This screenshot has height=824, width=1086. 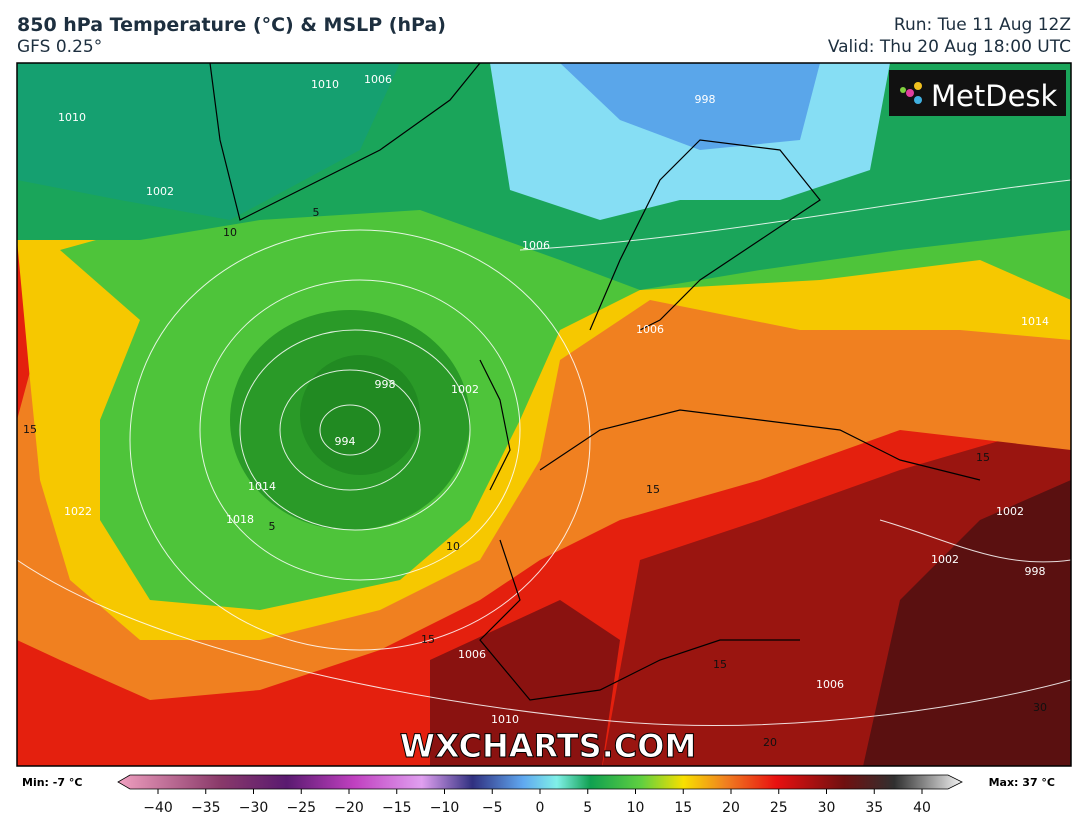 I want to click on temperature-label: 20, so click(x=770, y=742).